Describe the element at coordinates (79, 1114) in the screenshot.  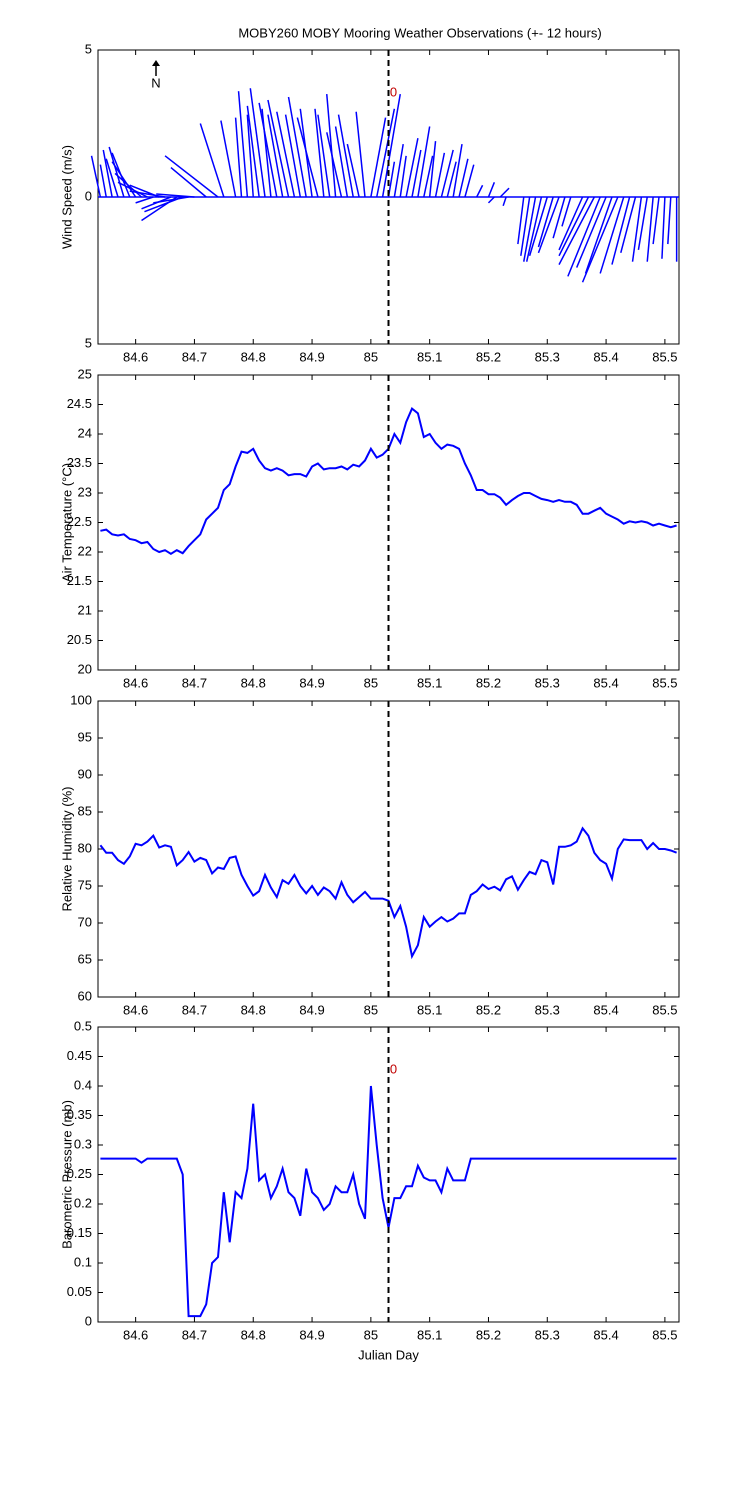
I see `y-tick-label: 0.35` at that location.